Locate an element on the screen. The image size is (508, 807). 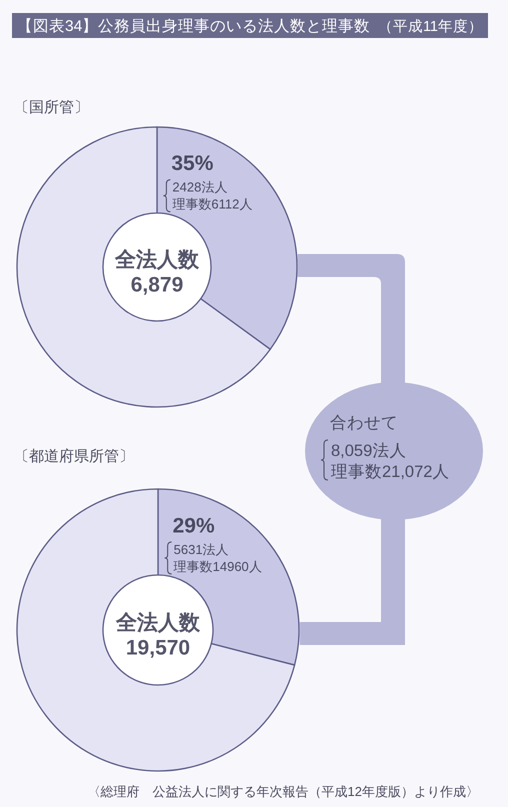
data-label: 35% is located at coordinates (192, 164).